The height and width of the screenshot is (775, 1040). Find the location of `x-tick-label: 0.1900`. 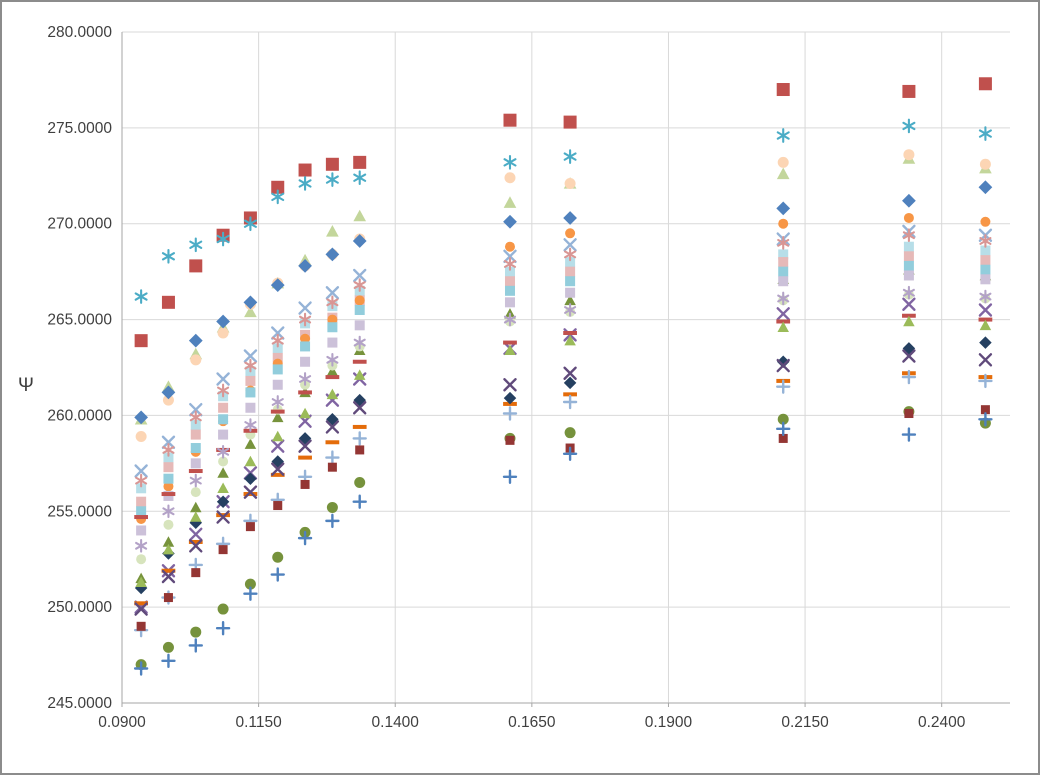

x-tick-label: 0.1900 is located at coordinates (669, 722).